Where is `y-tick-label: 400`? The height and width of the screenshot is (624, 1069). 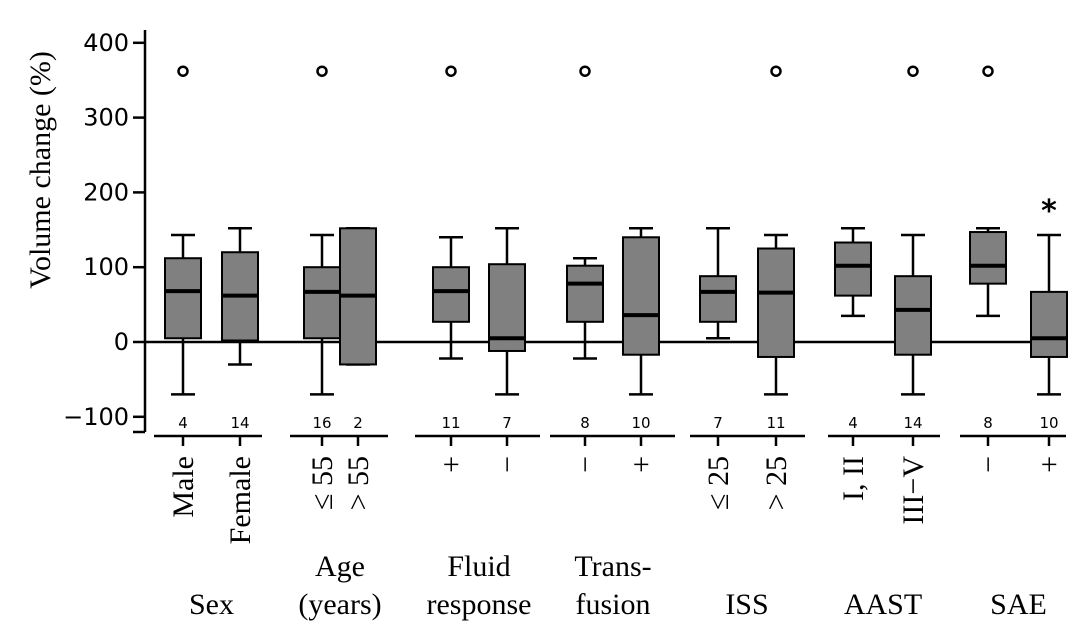 y-tick-label: 400 is located at coordinates (106, 43).